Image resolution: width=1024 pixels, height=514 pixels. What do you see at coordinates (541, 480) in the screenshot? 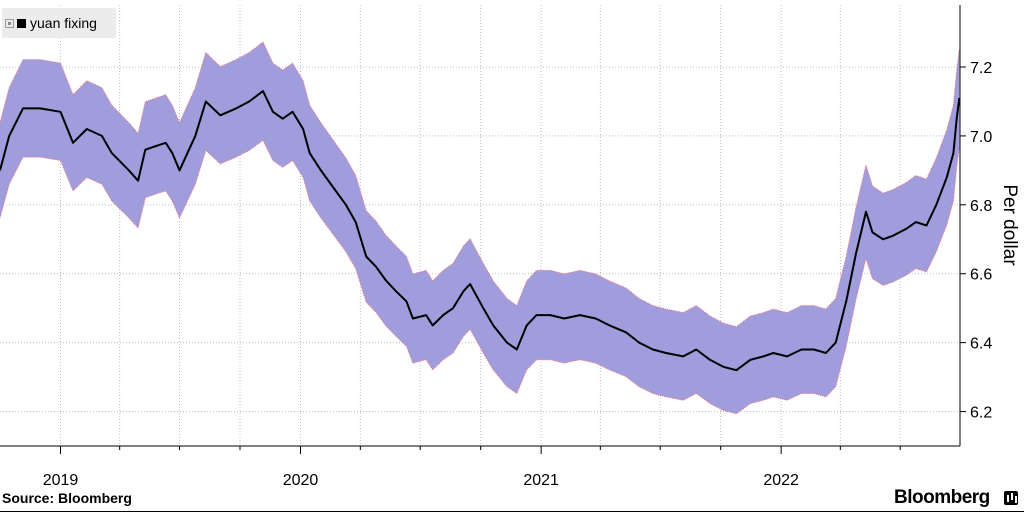
I see `x-tick-label: 2021` at bounding box center [541, 480].